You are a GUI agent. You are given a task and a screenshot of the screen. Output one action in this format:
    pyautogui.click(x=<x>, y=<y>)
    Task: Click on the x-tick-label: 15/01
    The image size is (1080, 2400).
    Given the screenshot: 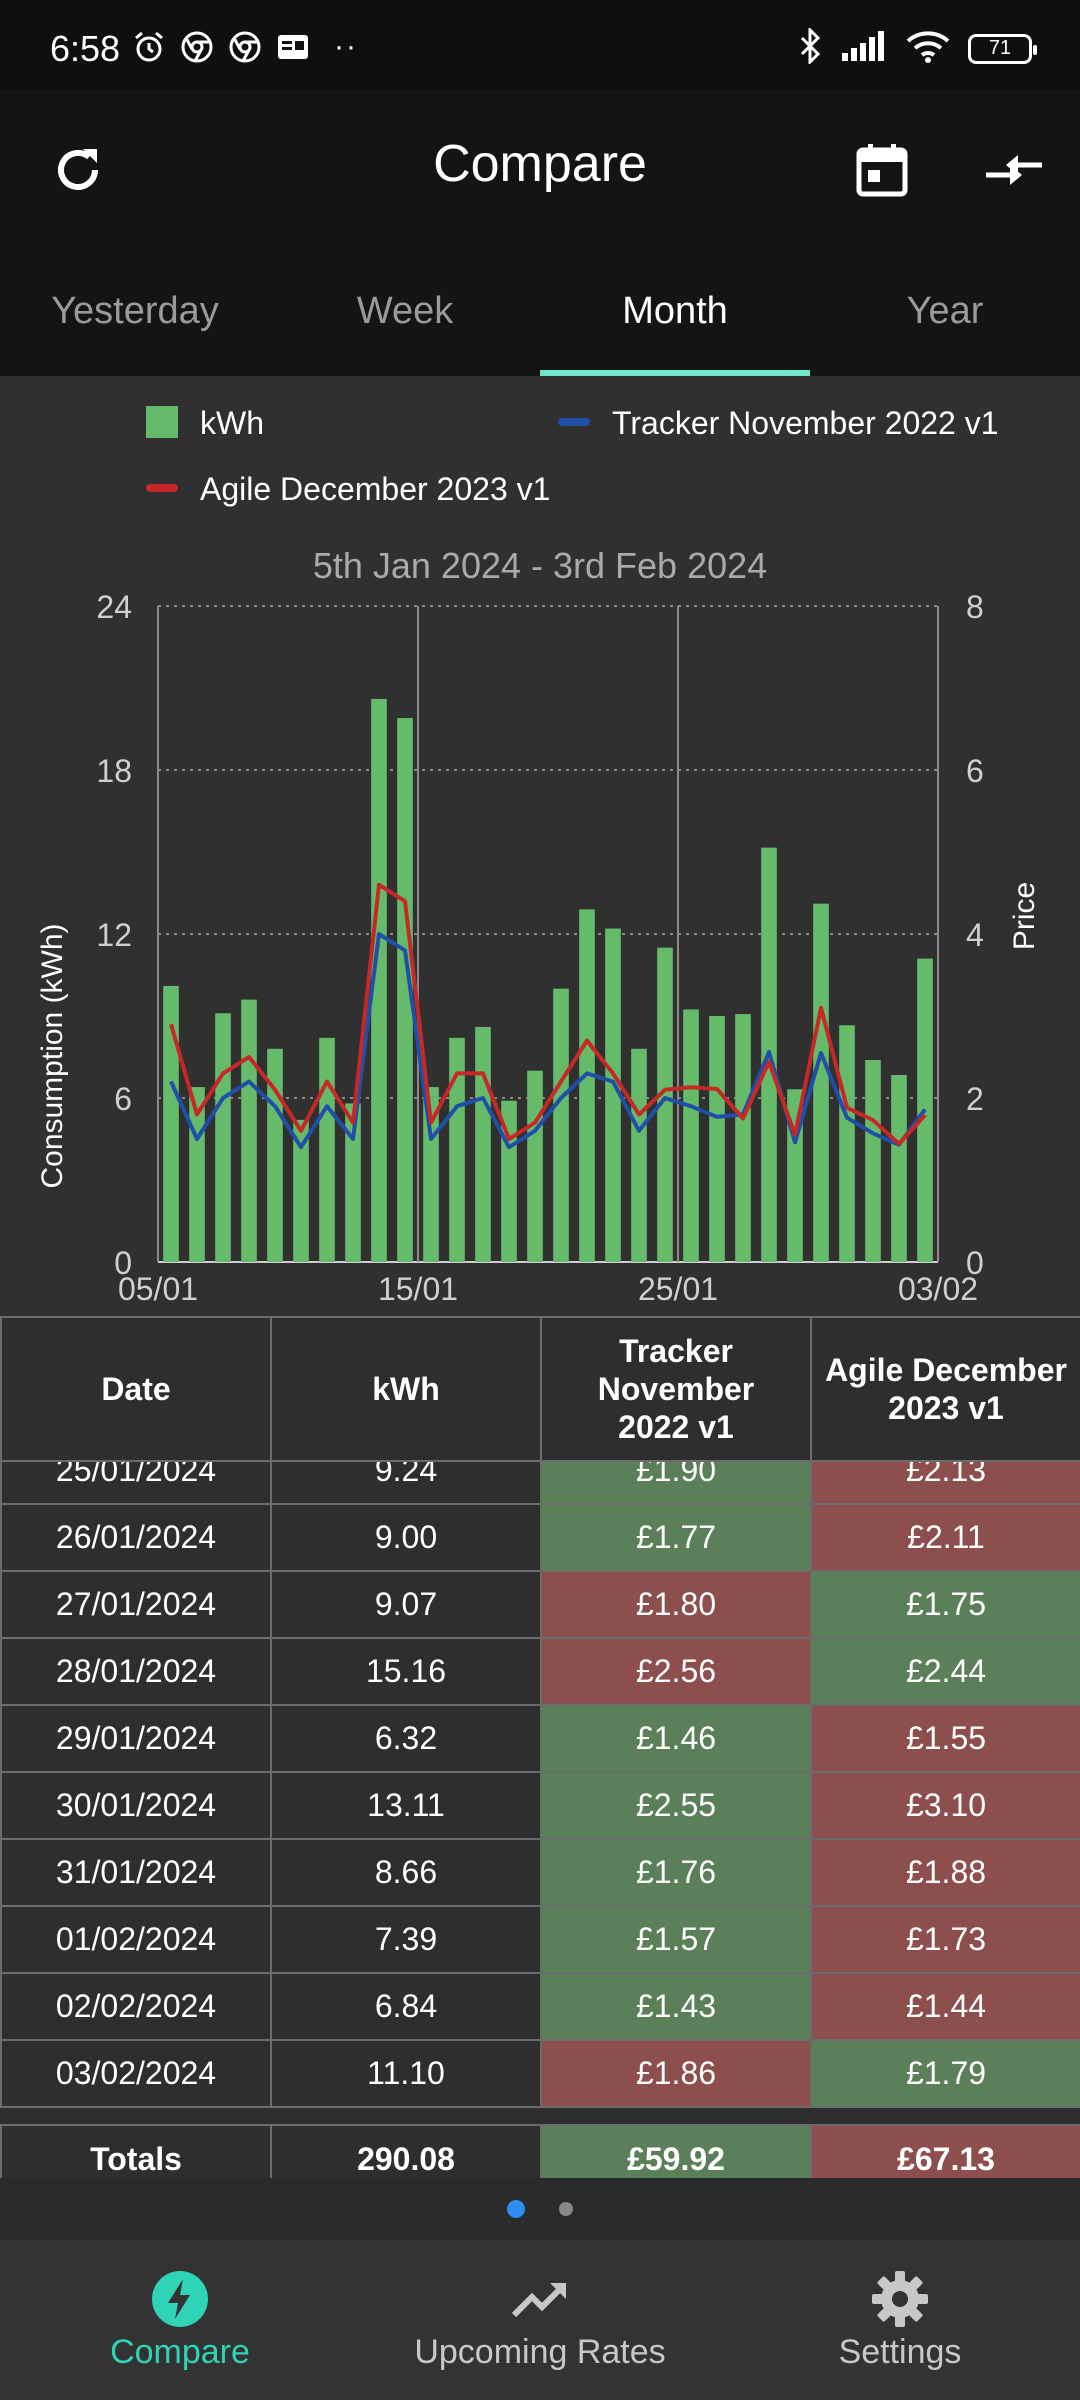 What is the action you would take?
    pyautogui.click(x=418, y=1289)
    